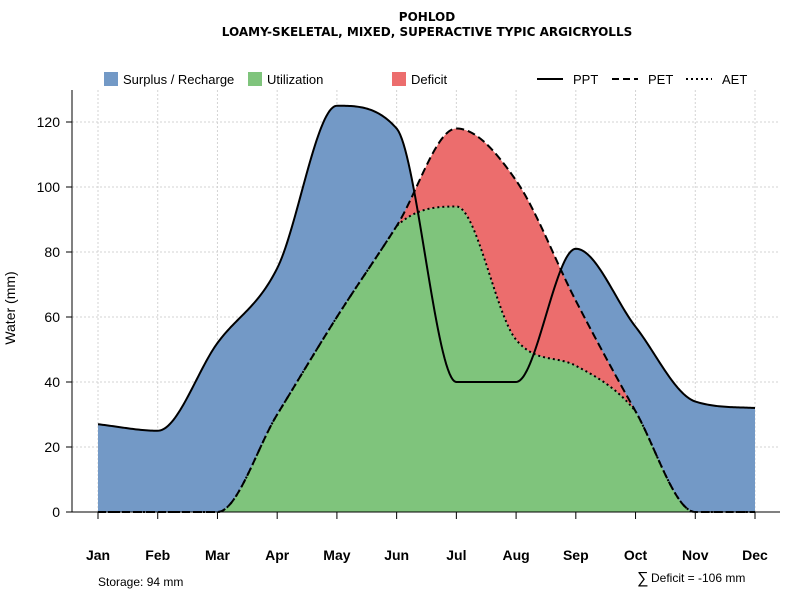 Image resolution: width=800 pixels, height=600 pixels. I want to click on x-tick-label: Aug, so click(515, 555).